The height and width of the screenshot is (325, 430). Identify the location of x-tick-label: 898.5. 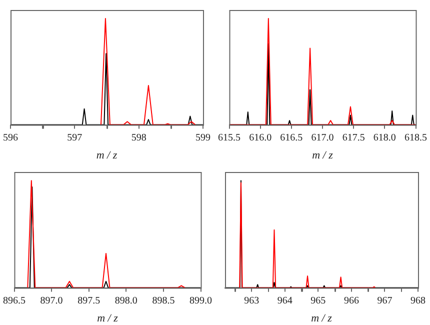
(163, 300).